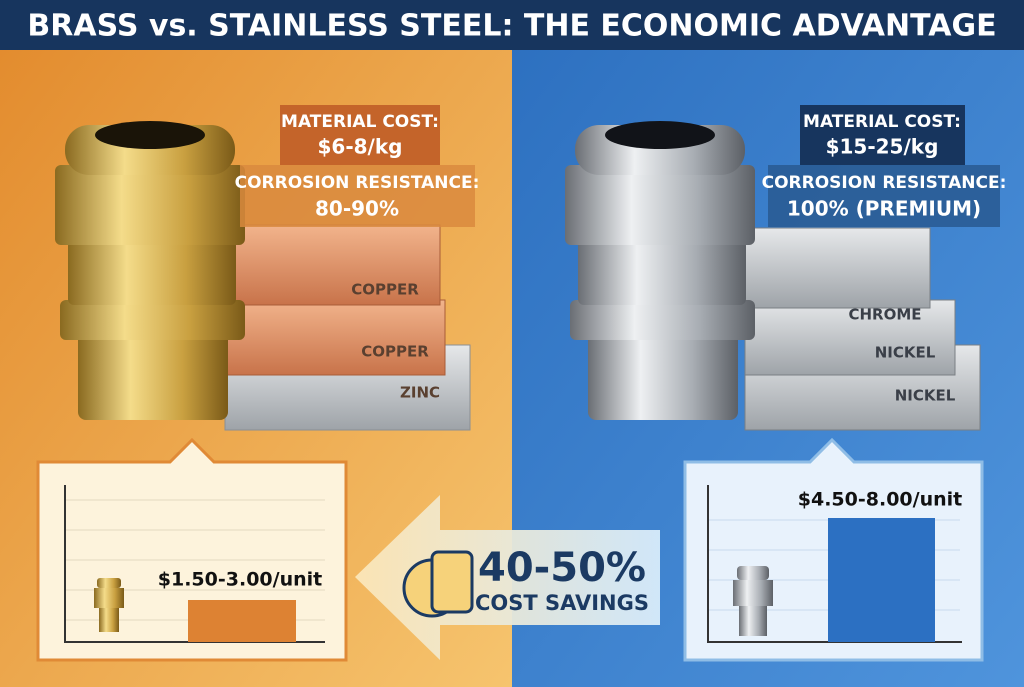  I want to click on coin-stack, so click(452, 582).